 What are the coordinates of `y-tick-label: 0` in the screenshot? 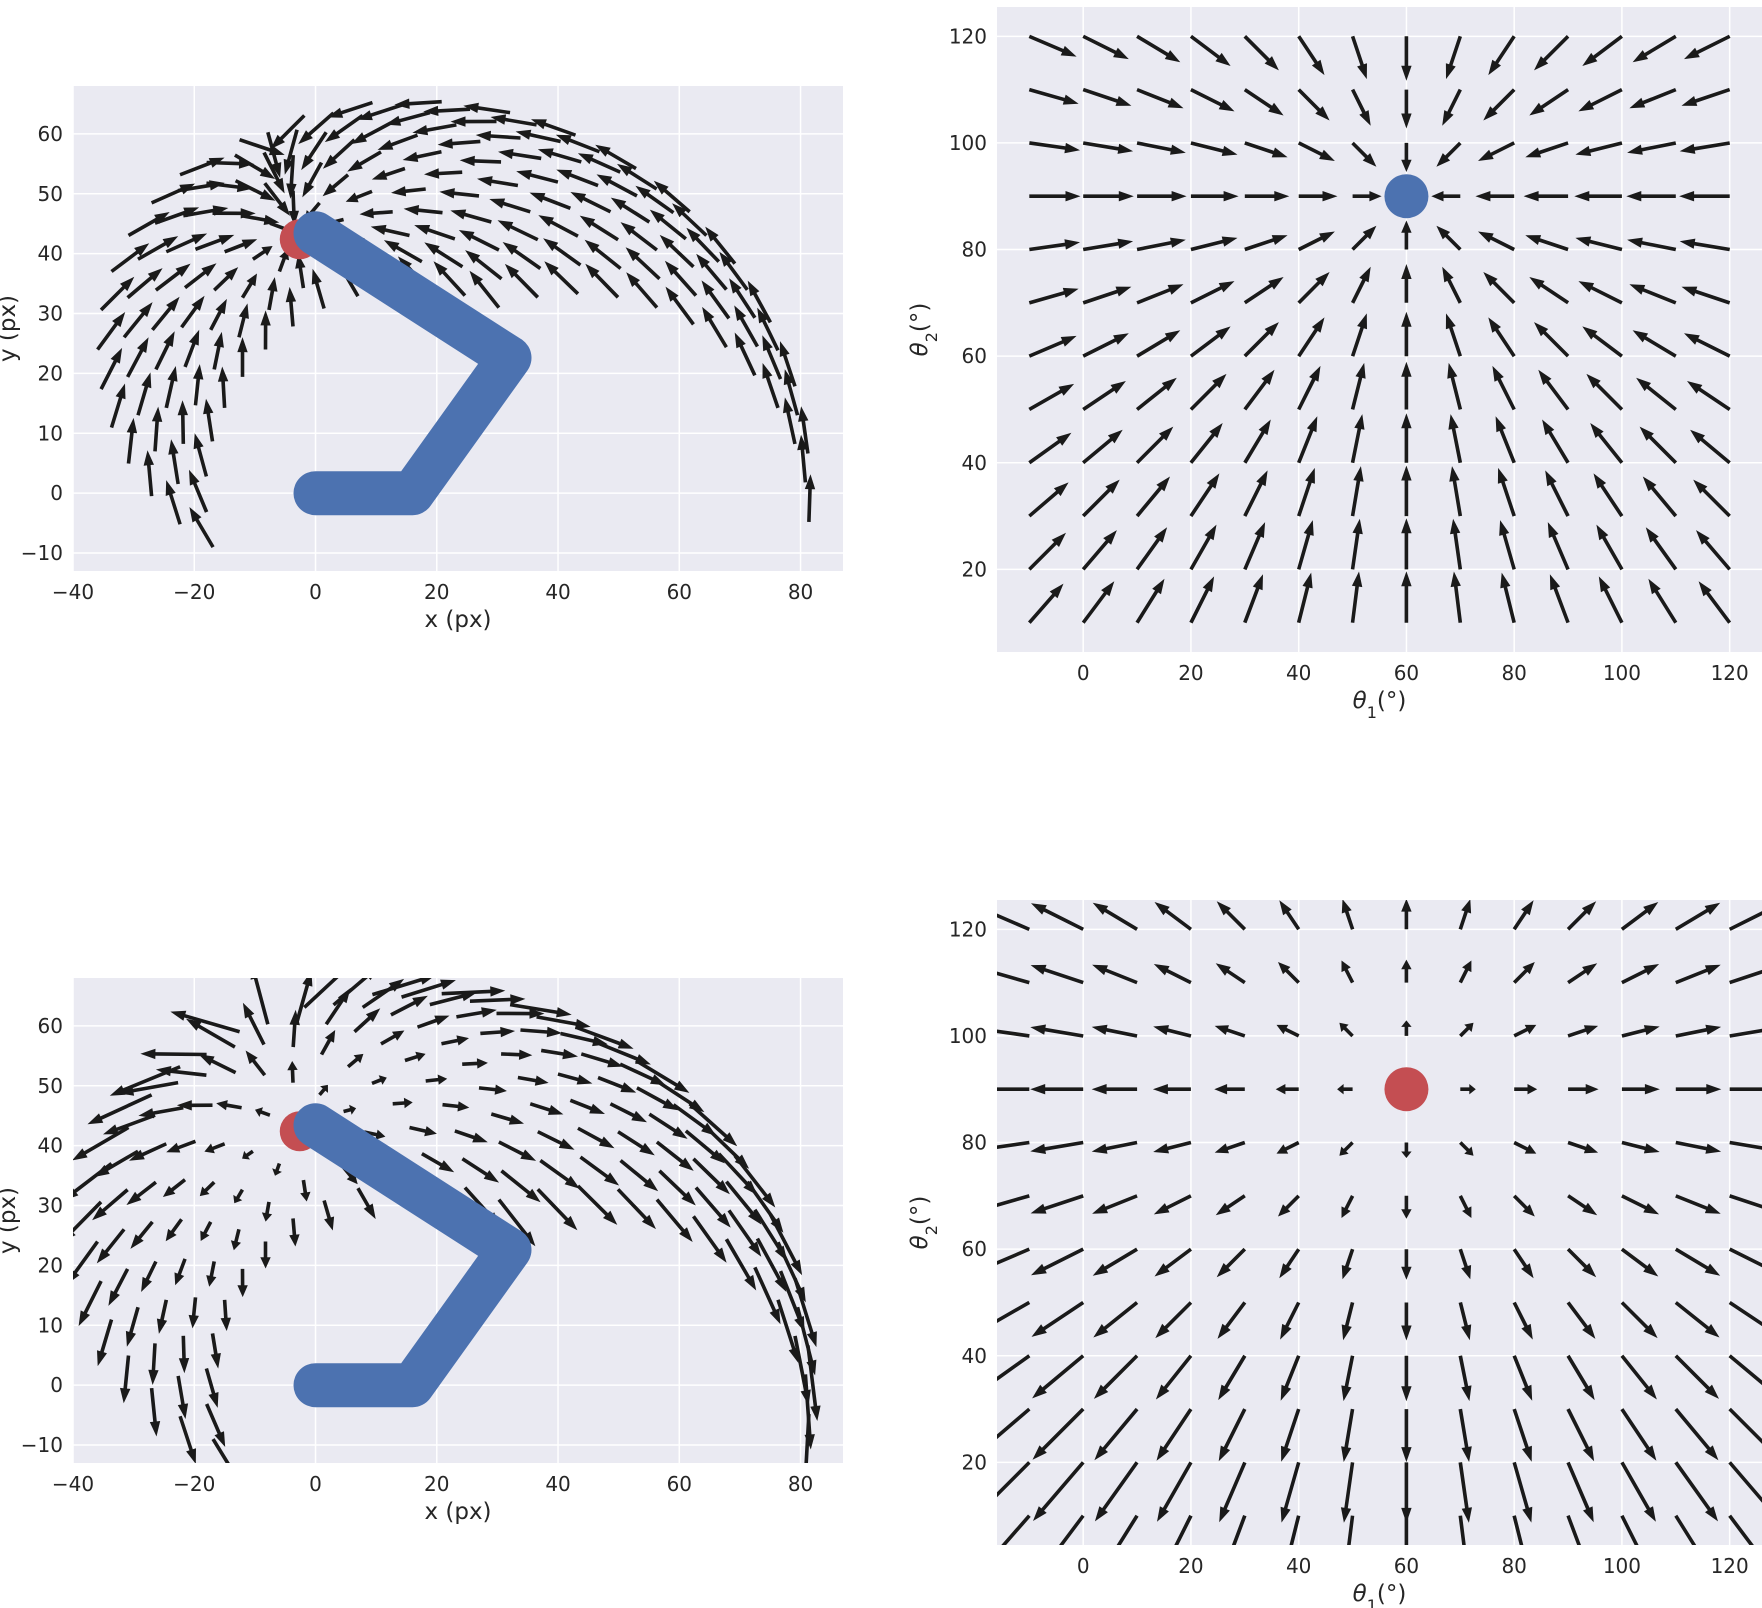 It's located at (56, 1385).